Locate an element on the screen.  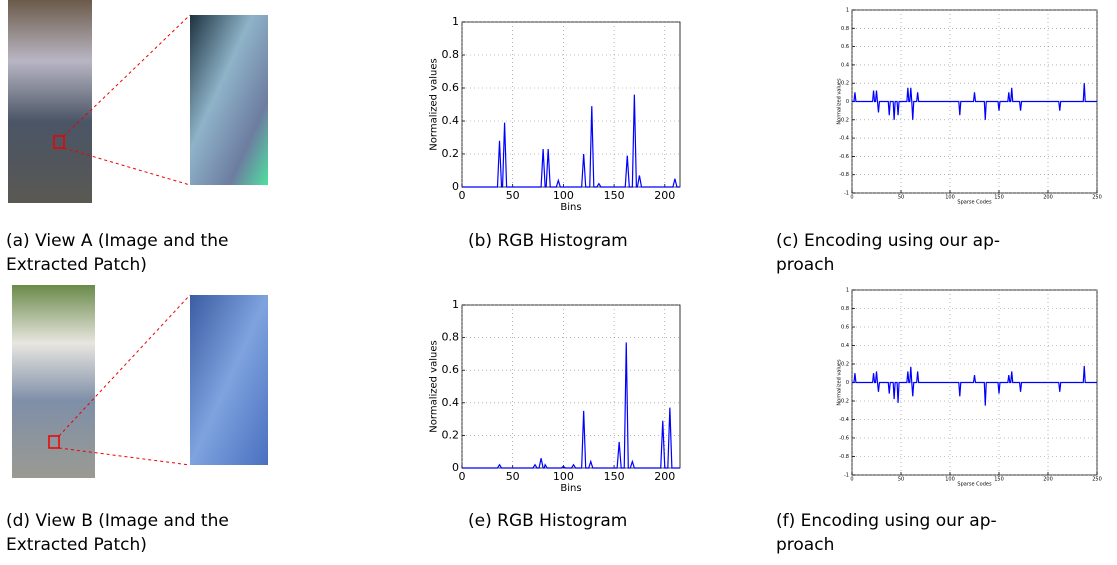
caption: (d) View B (Image and the is located at coordinates (117, 521).